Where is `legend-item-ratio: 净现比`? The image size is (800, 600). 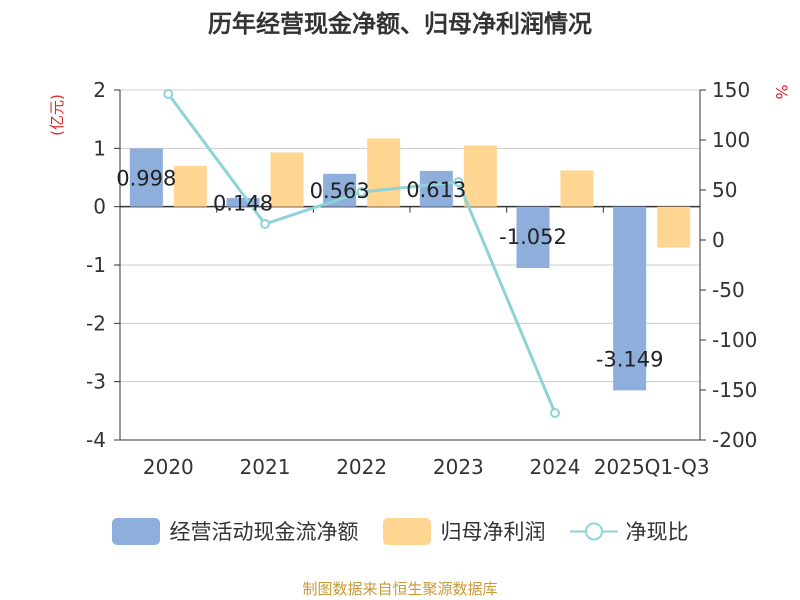 legend-item-ratio: 净现比 is located at coordinates (629, 531).